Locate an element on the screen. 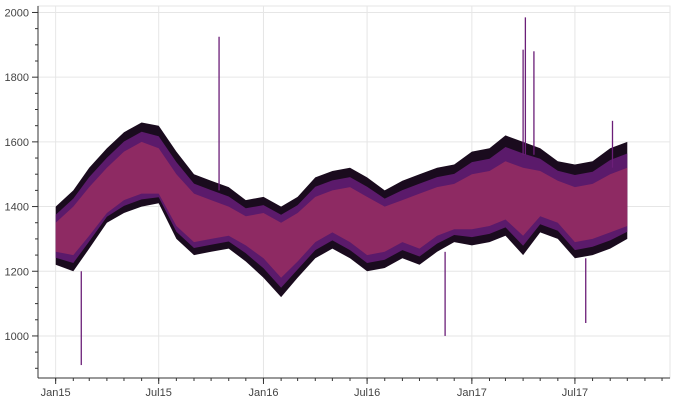 Image resolution: width=700 pixels, height=405 pixels. x-tick-label: Jul17 is located at coordinates (575, 393).